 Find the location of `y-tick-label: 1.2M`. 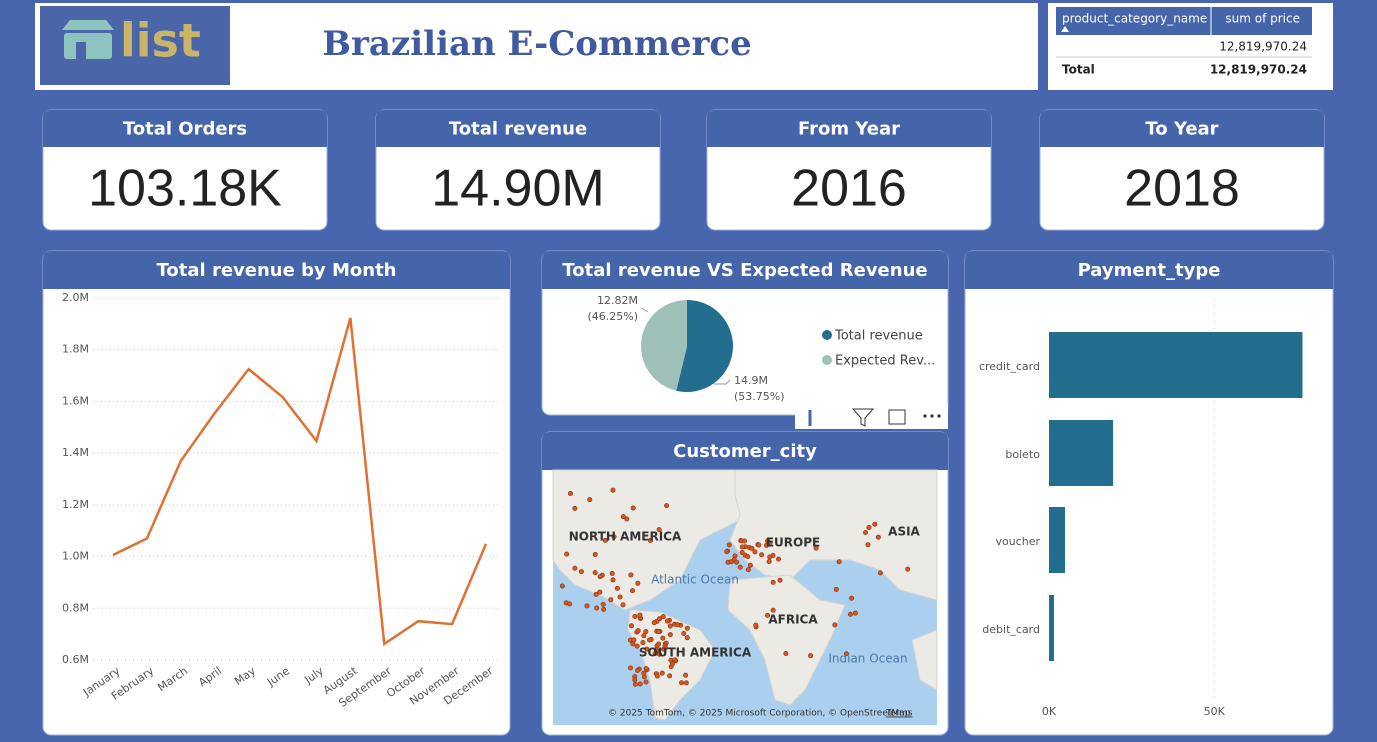

y-tick-label: 1.2M is located at coordinates (75, 504).